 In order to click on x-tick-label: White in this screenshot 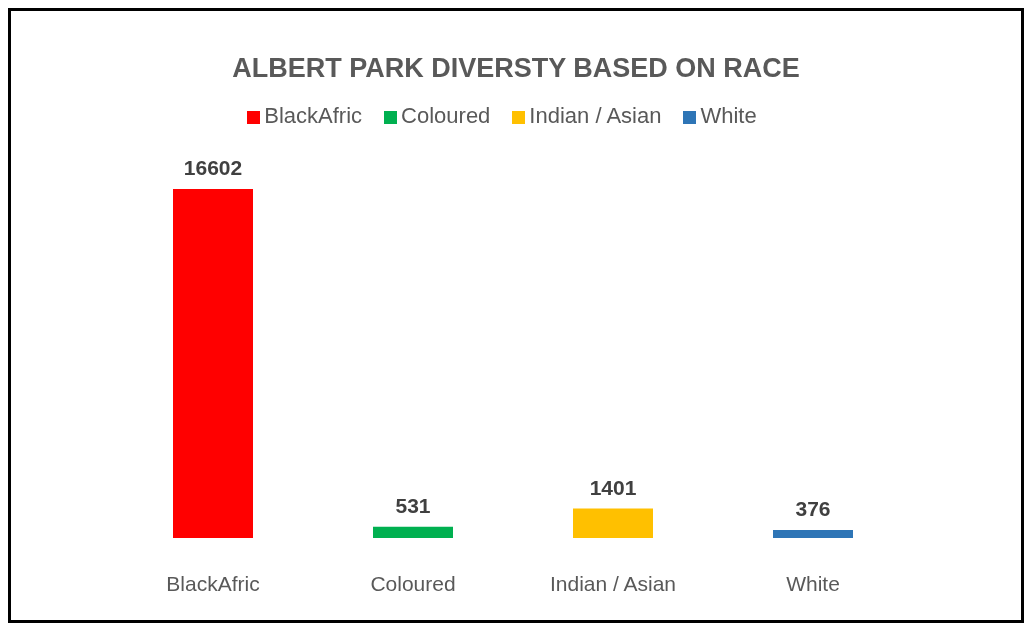, I will do `click(813, 583)`.